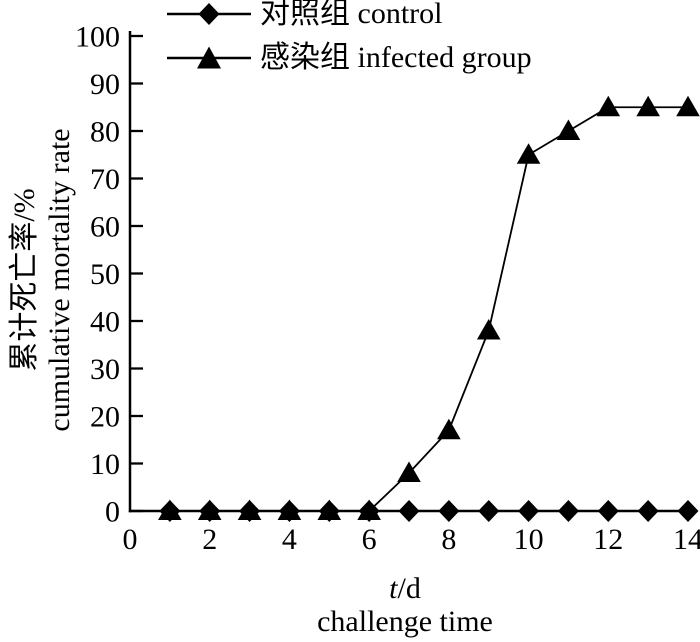 This screenshot has height=642, width=700. I want to click on y-tick-label: 70, so click(105, 179).